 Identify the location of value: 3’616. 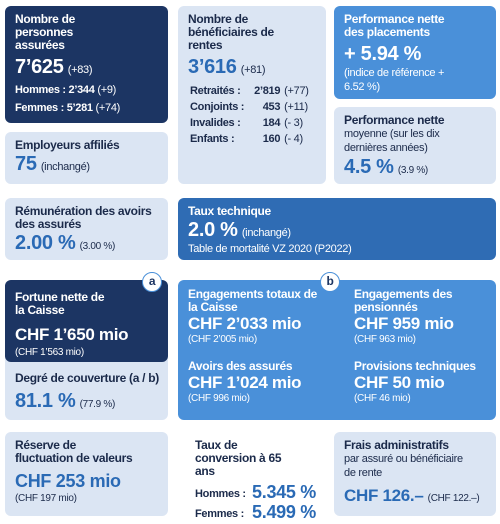
(212, 67).